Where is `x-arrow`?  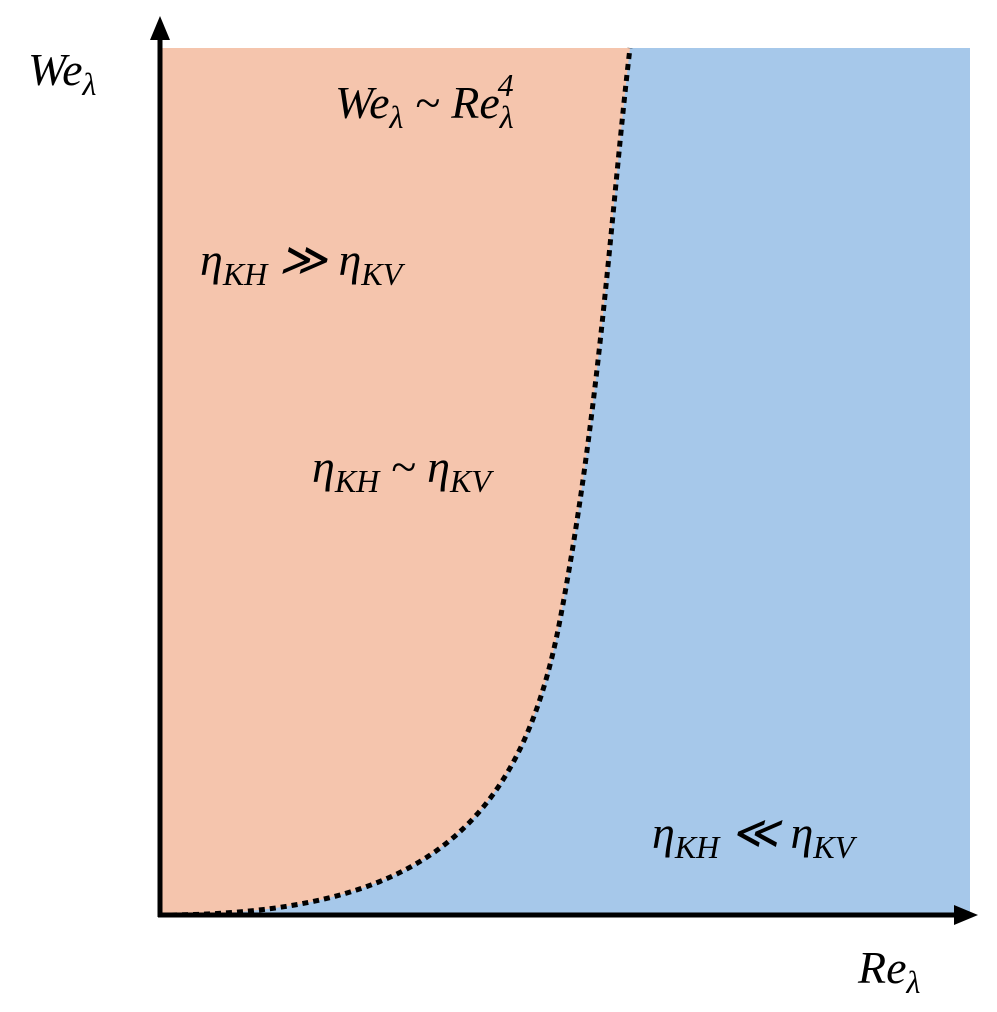 x-arrow is located at coordinates (966, 915).